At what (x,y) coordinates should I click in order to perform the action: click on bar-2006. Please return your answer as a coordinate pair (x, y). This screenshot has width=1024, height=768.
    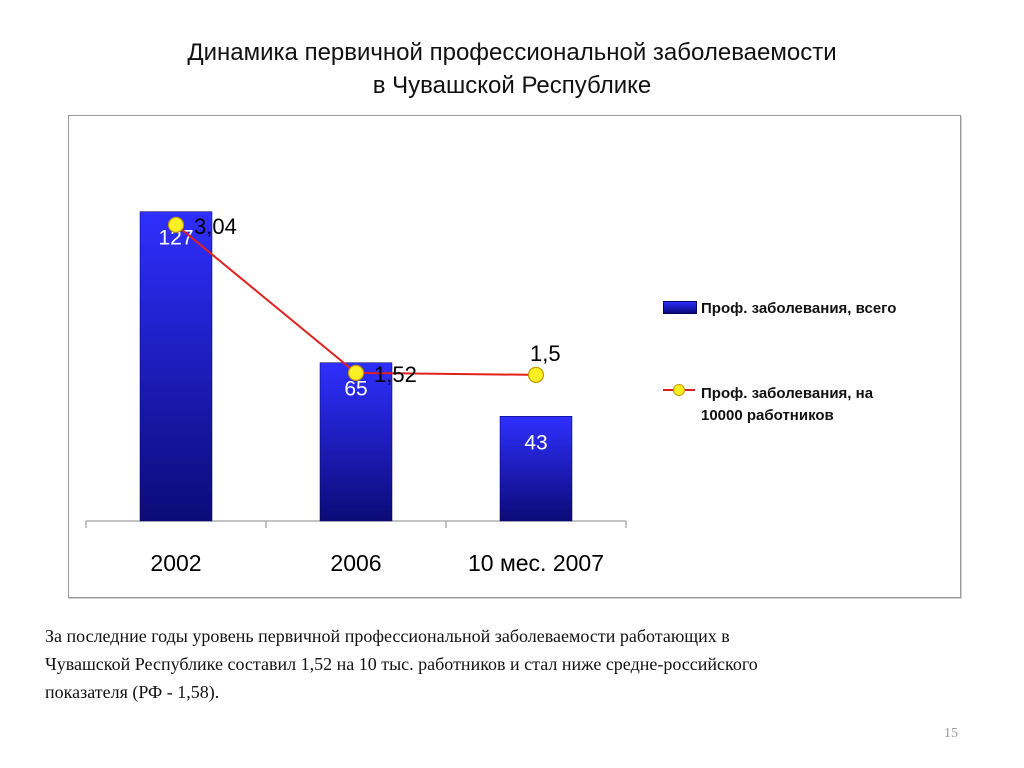
    Looking at the image, I should click on (356, 442).